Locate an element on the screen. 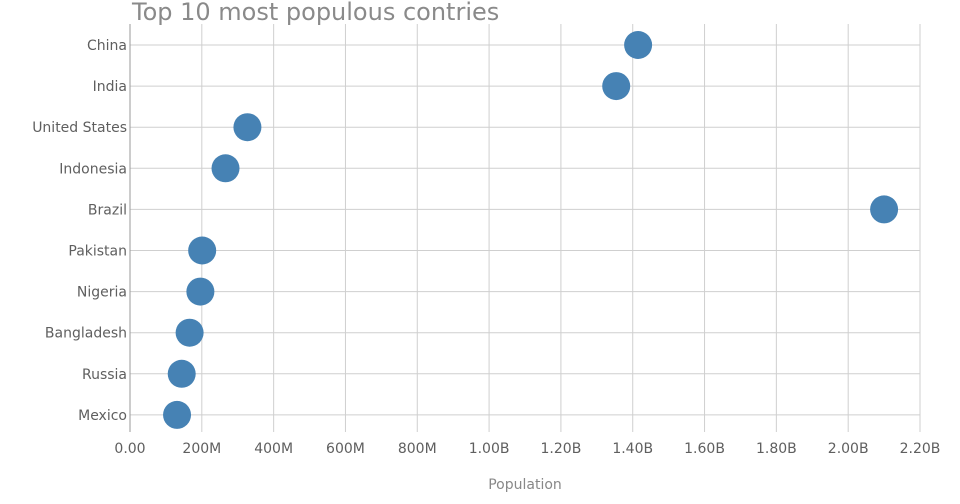 This screenshot has height=504, width=960. data-point: India is located at coordinates (616, 86).